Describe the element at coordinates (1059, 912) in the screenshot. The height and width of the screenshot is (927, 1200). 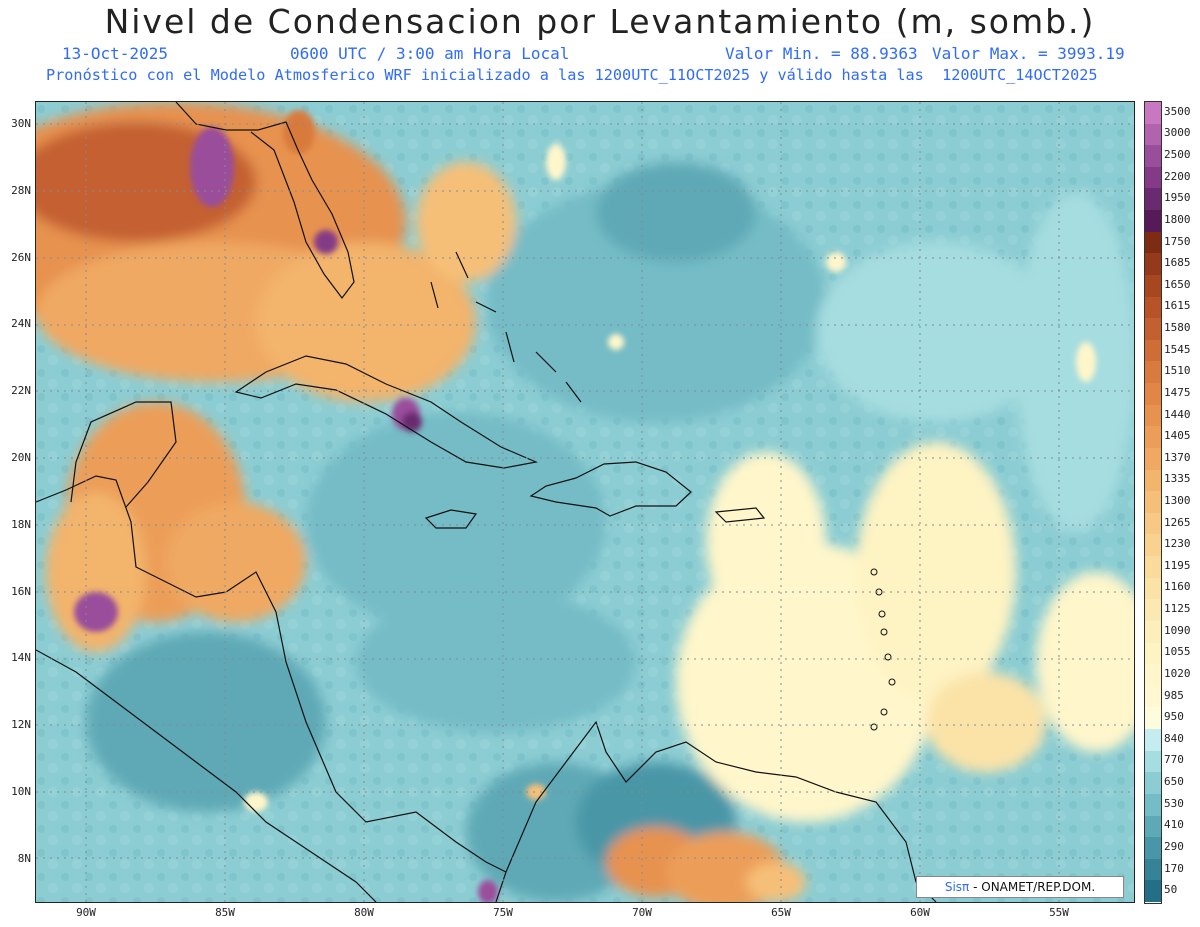
I see `lon-tick-label: 55W` at that location.